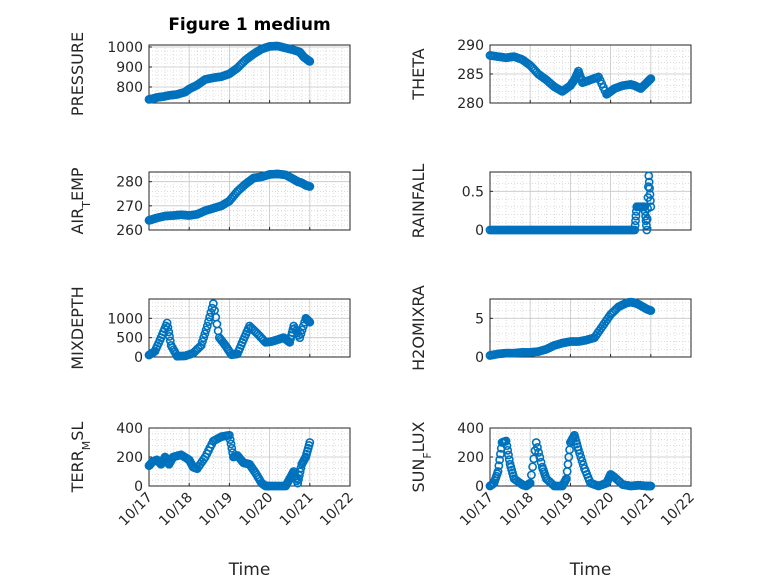 This screenshot has width=778, height=583. I want to click on y-tick-label: 290, so click(470, 46).